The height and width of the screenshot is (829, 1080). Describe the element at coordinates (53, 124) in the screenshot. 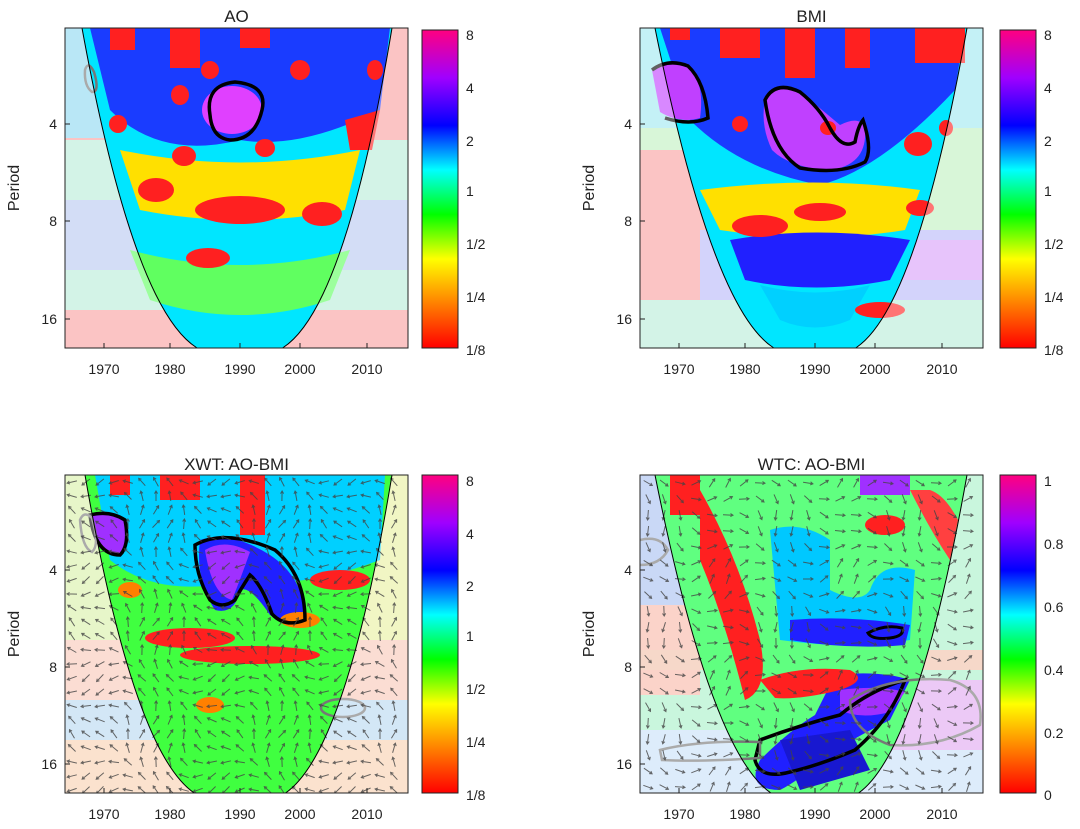

I see `y-tick-label: 4` at that location.